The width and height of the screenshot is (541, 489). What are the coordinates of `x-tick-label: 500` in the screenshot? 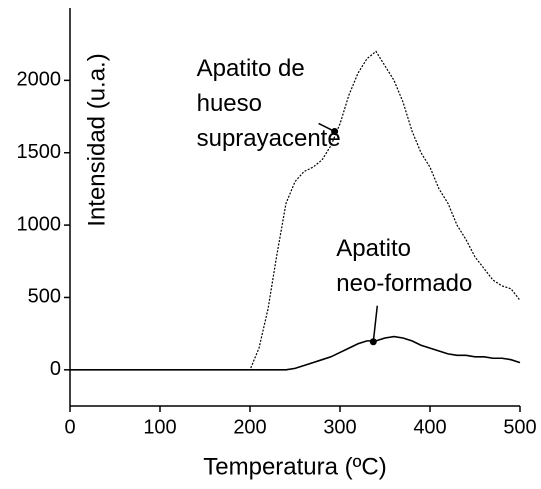 It's located at (519, 427).